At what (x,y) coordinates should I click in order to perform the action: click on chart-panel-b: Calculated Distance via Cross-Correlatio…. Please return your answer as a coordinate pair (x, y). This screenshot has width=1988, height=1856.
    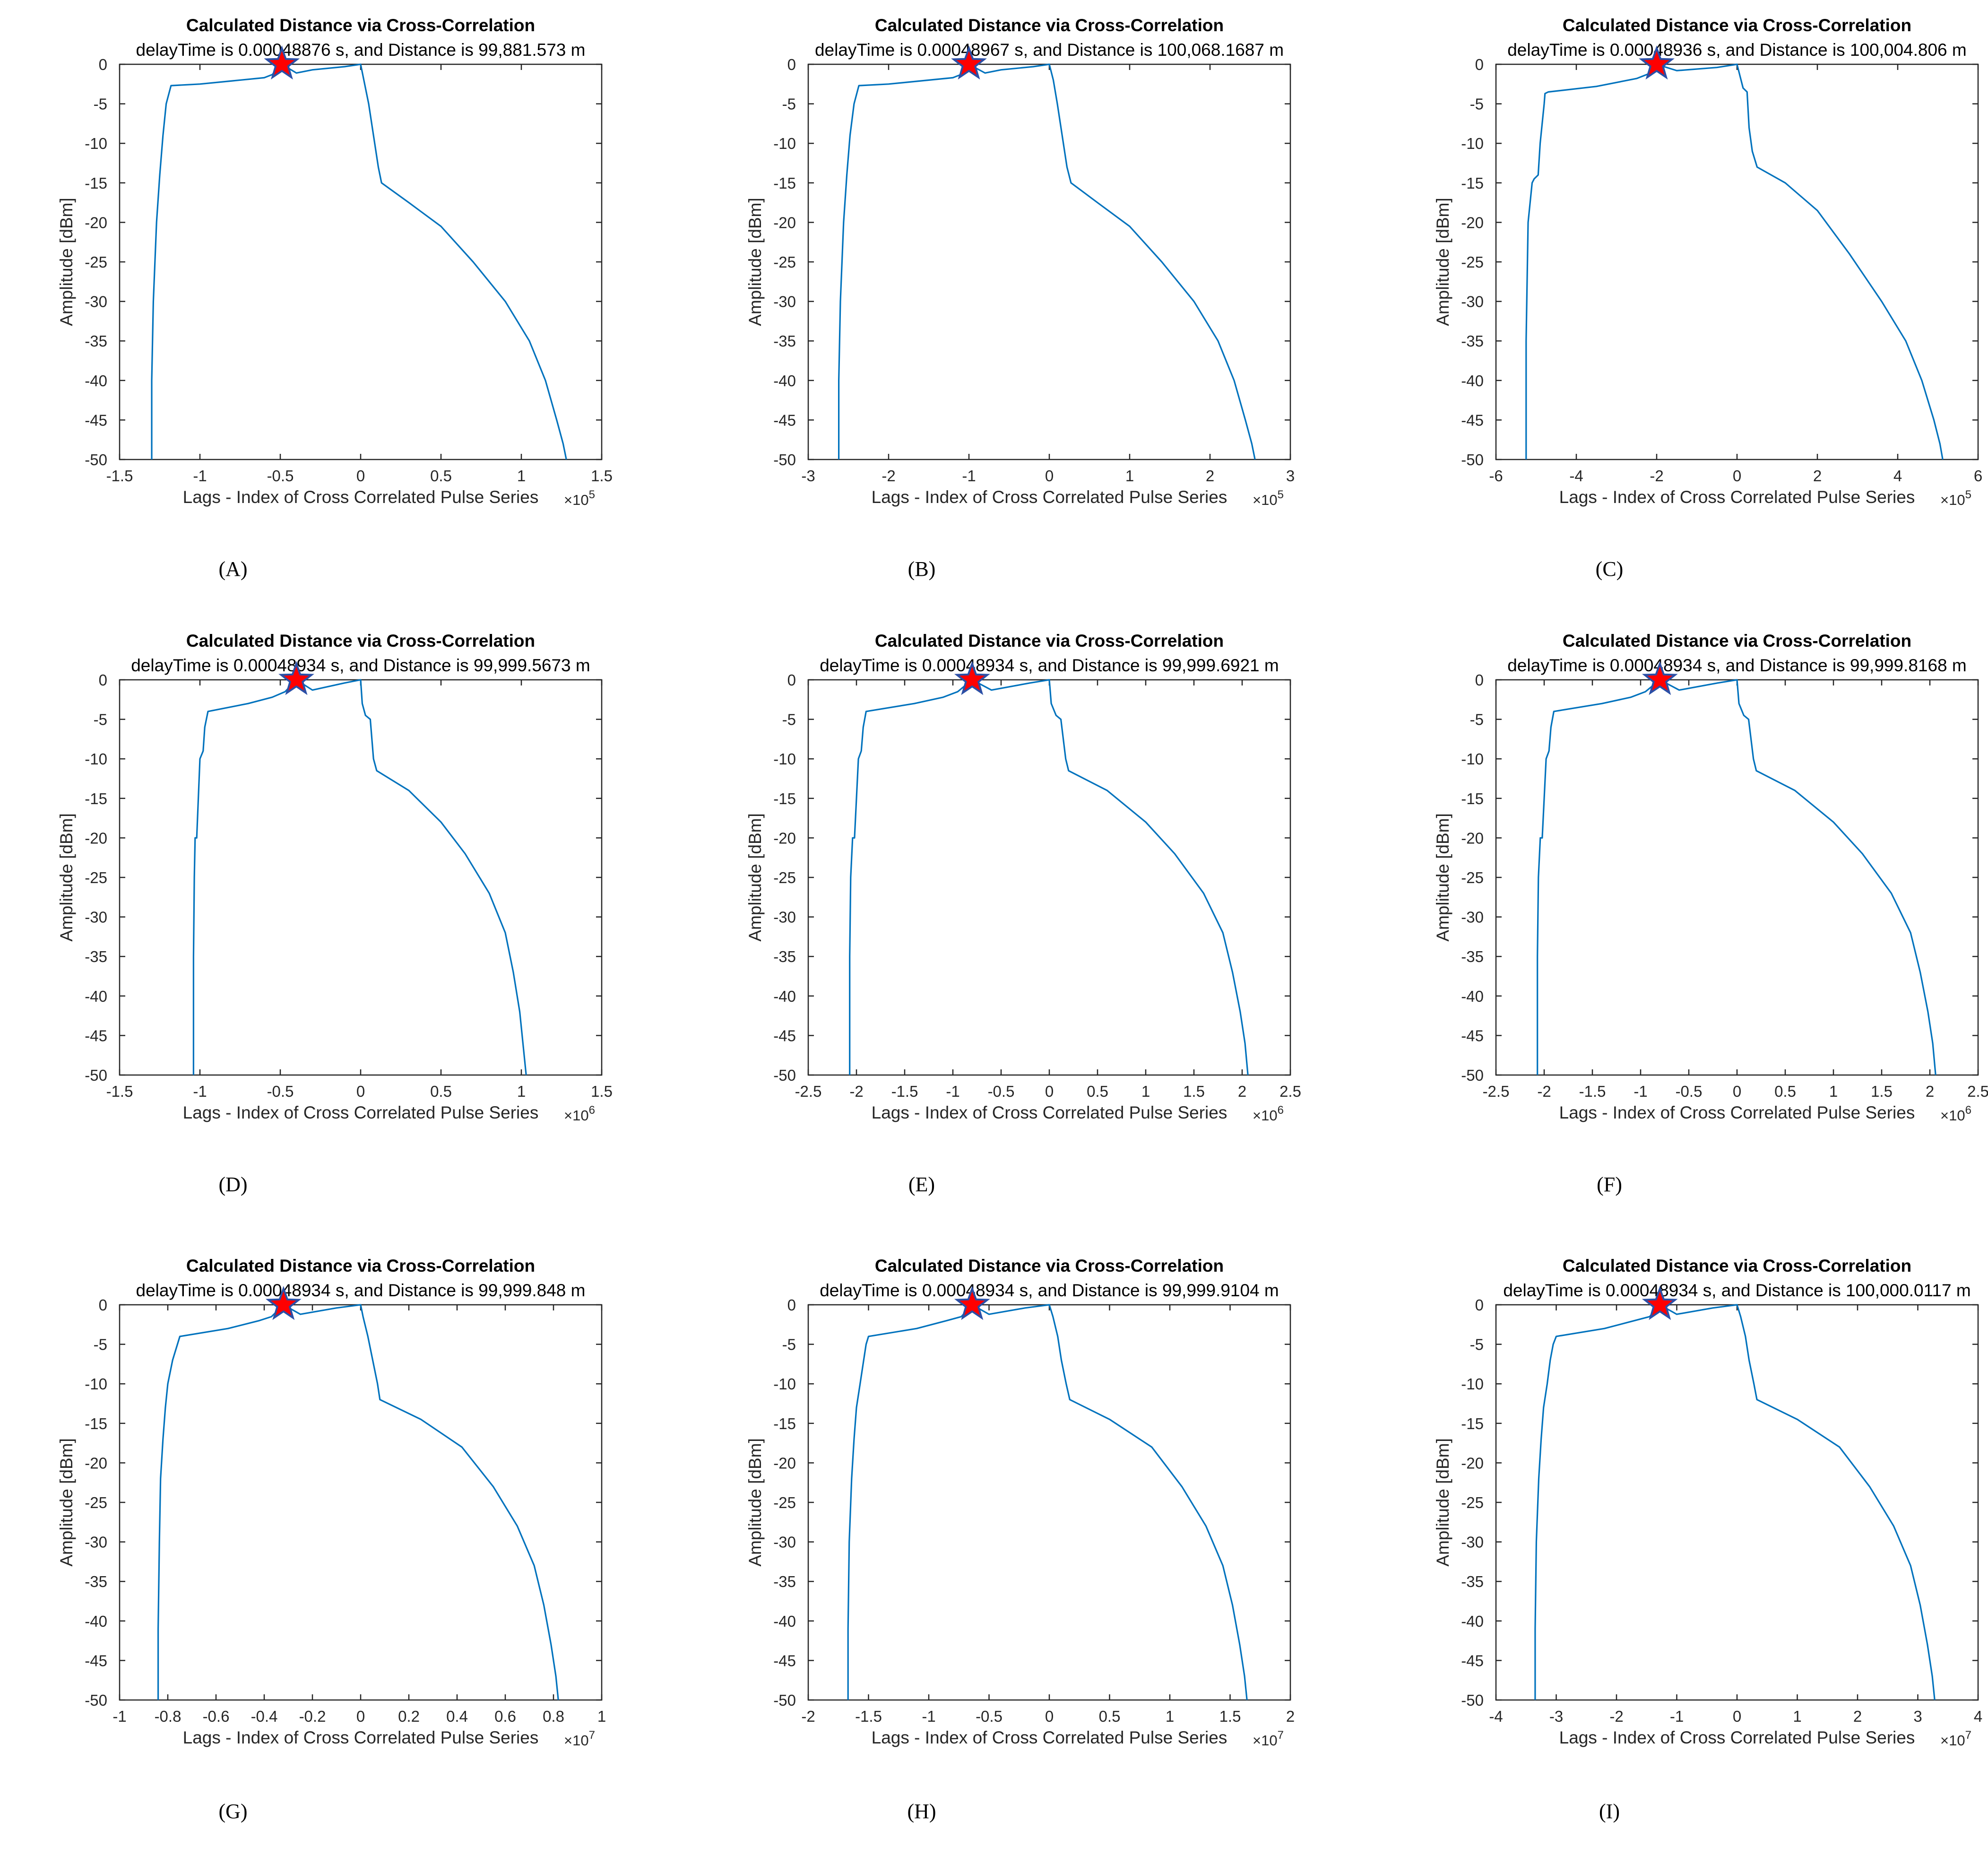
    Looking at the image, I should click on (1020, 299).